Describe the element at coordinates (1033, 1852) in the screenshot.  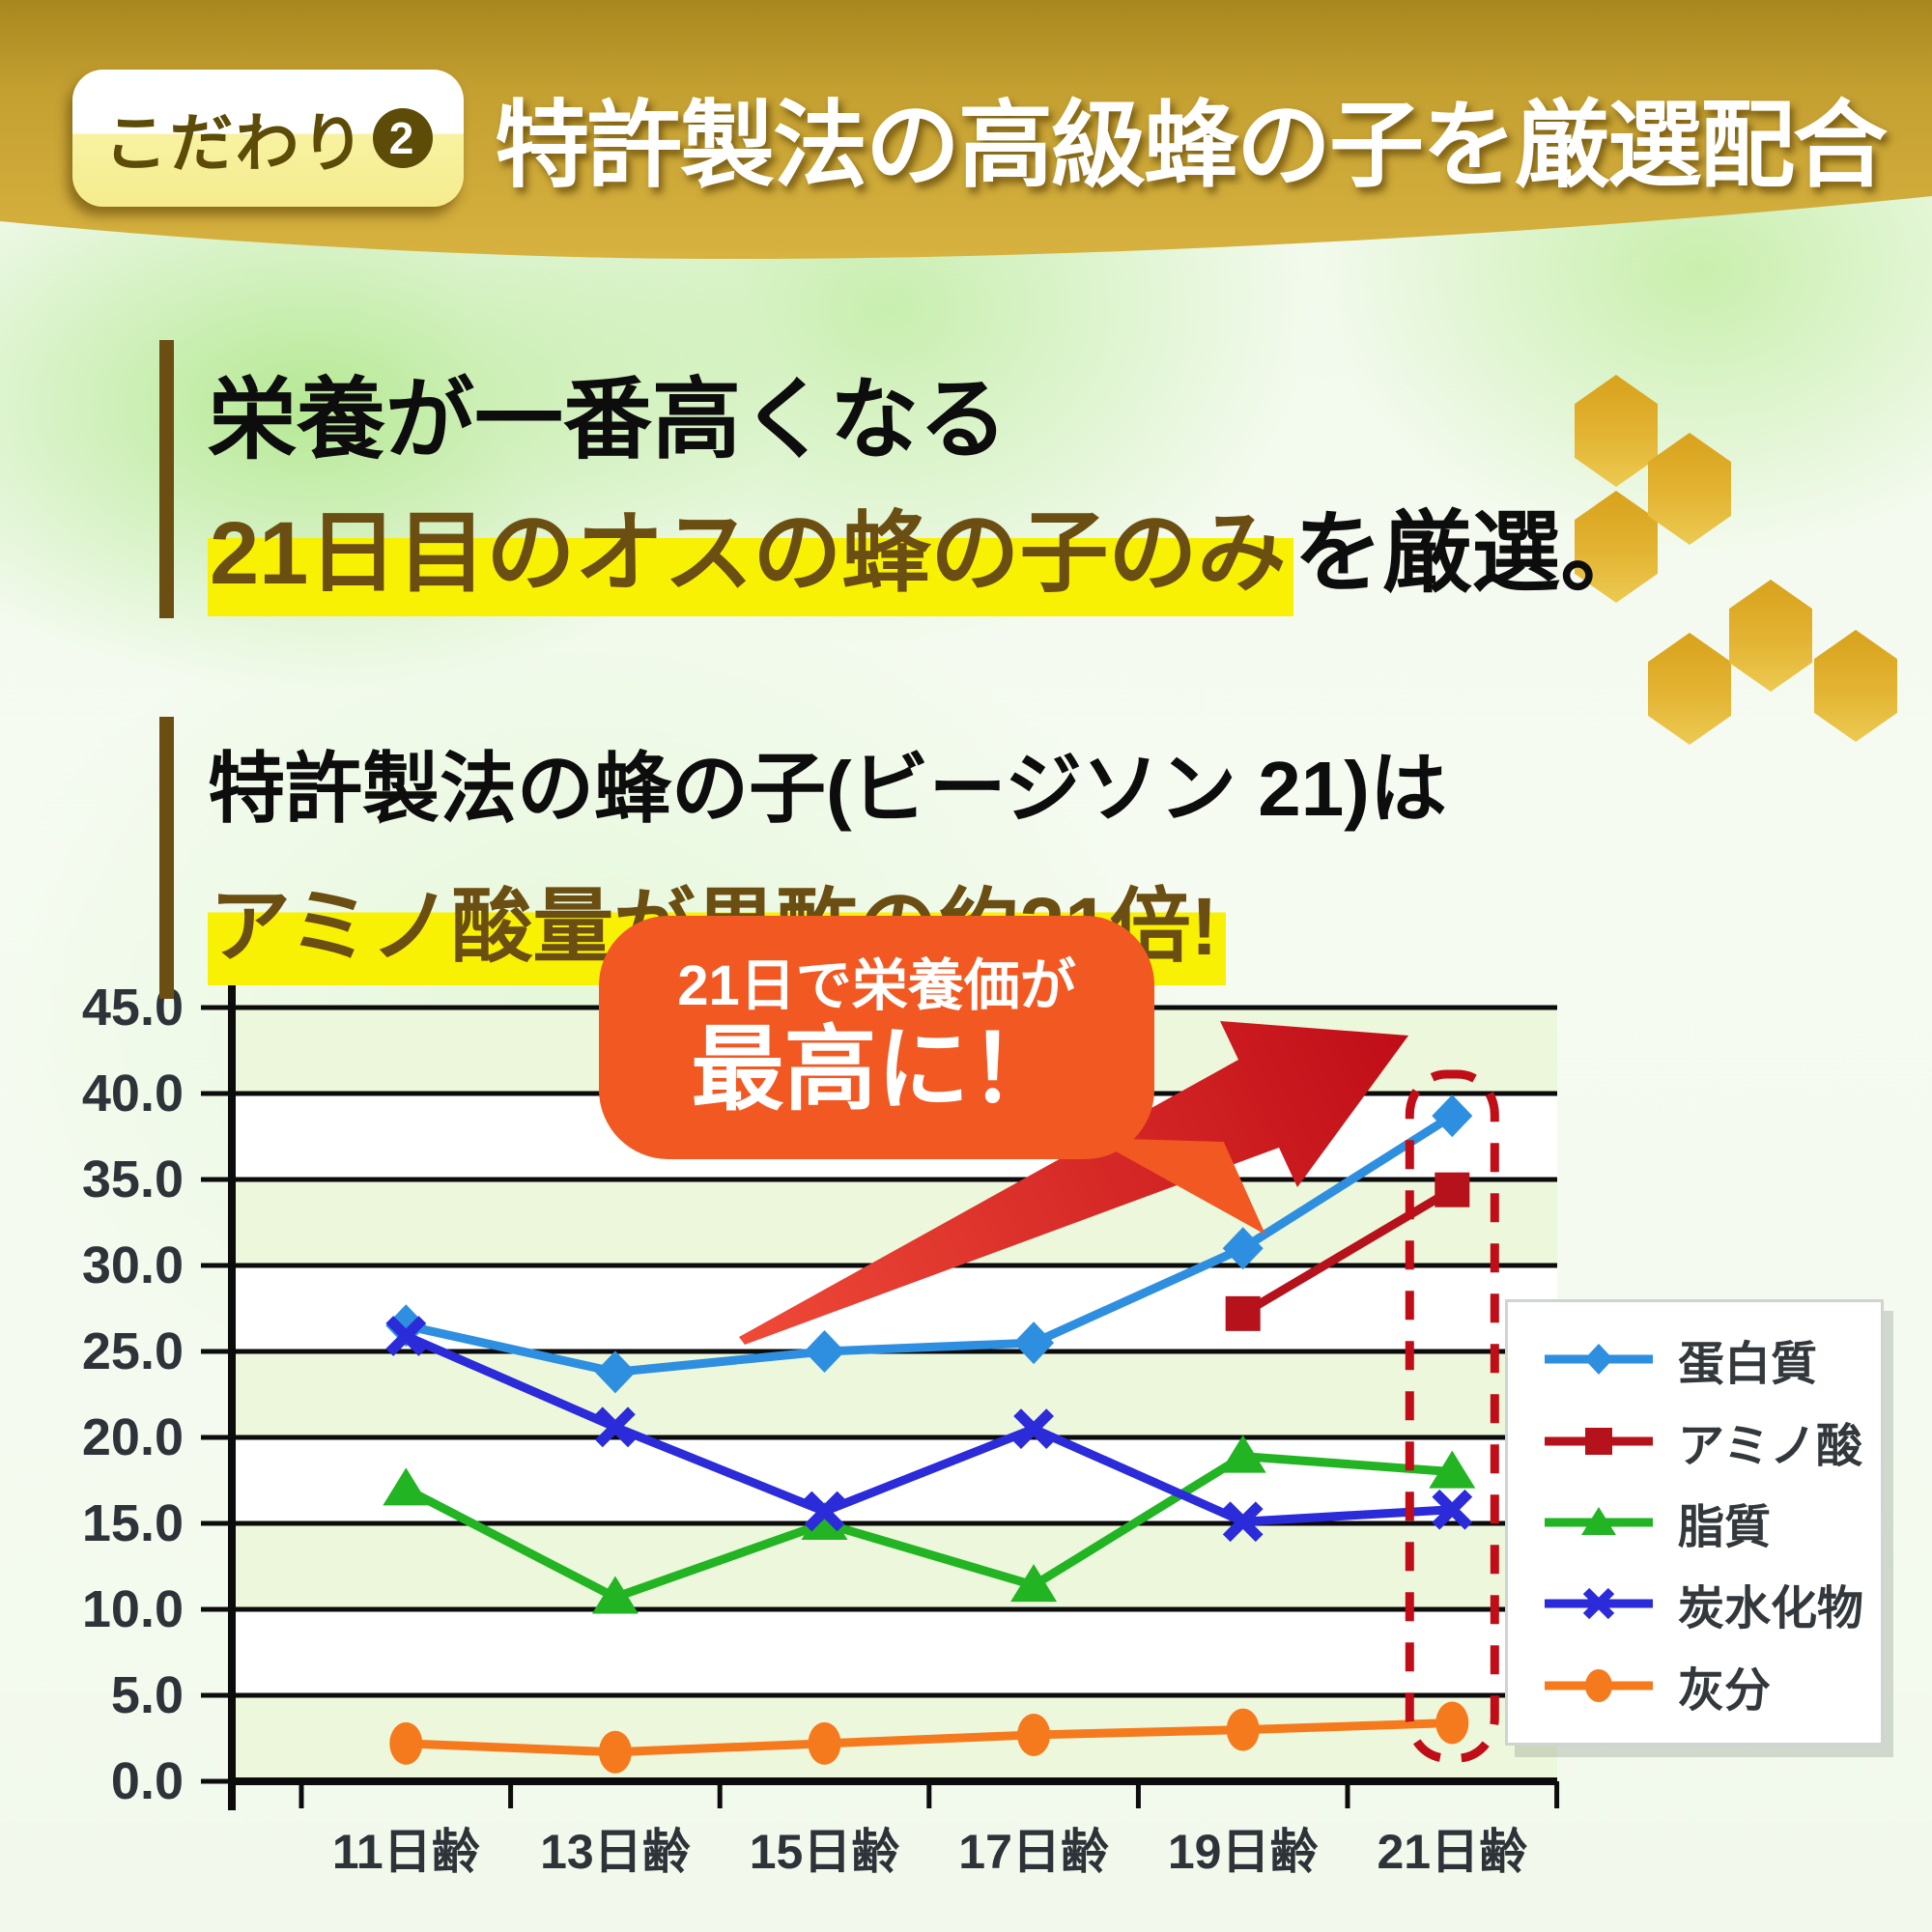
I see `svg-text: 17日齢` at that location.